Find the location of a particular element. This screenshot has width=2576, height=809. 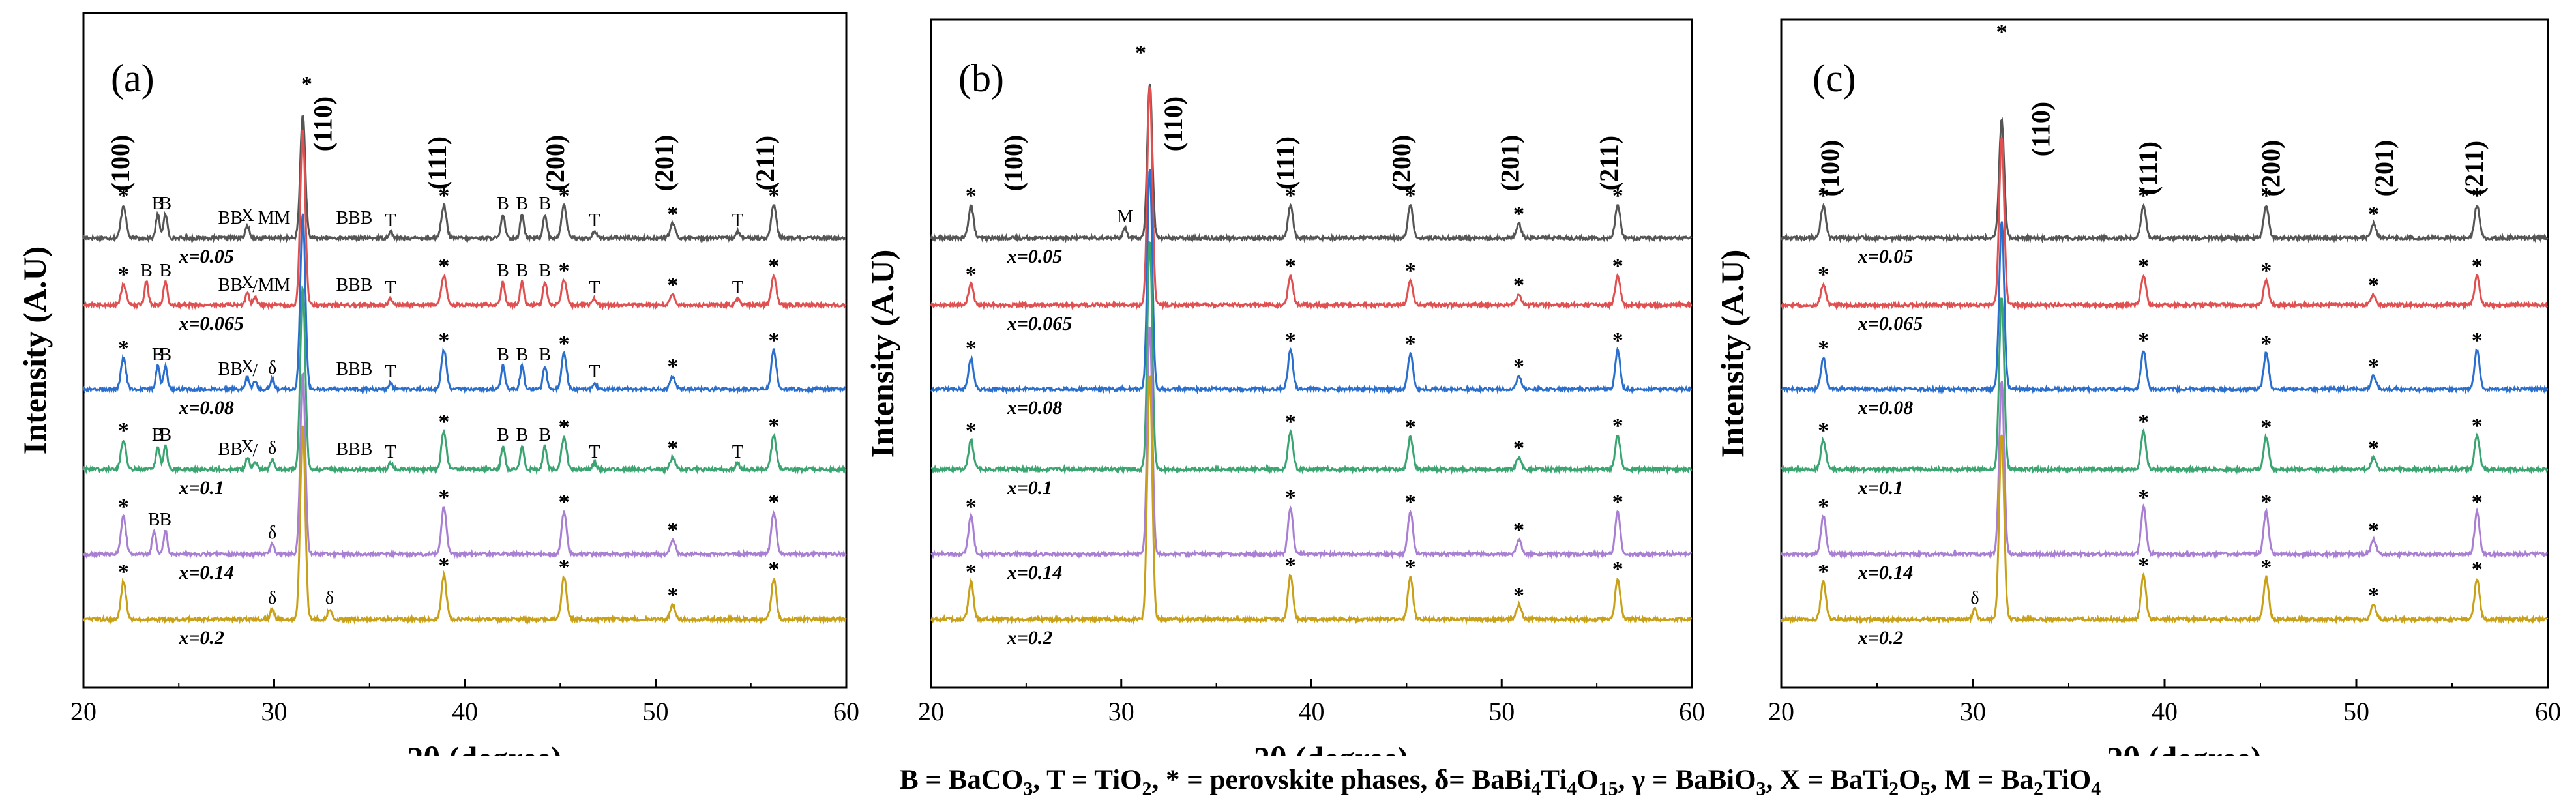

series-label: x=0.1 is located at coordinates (1030, 488).